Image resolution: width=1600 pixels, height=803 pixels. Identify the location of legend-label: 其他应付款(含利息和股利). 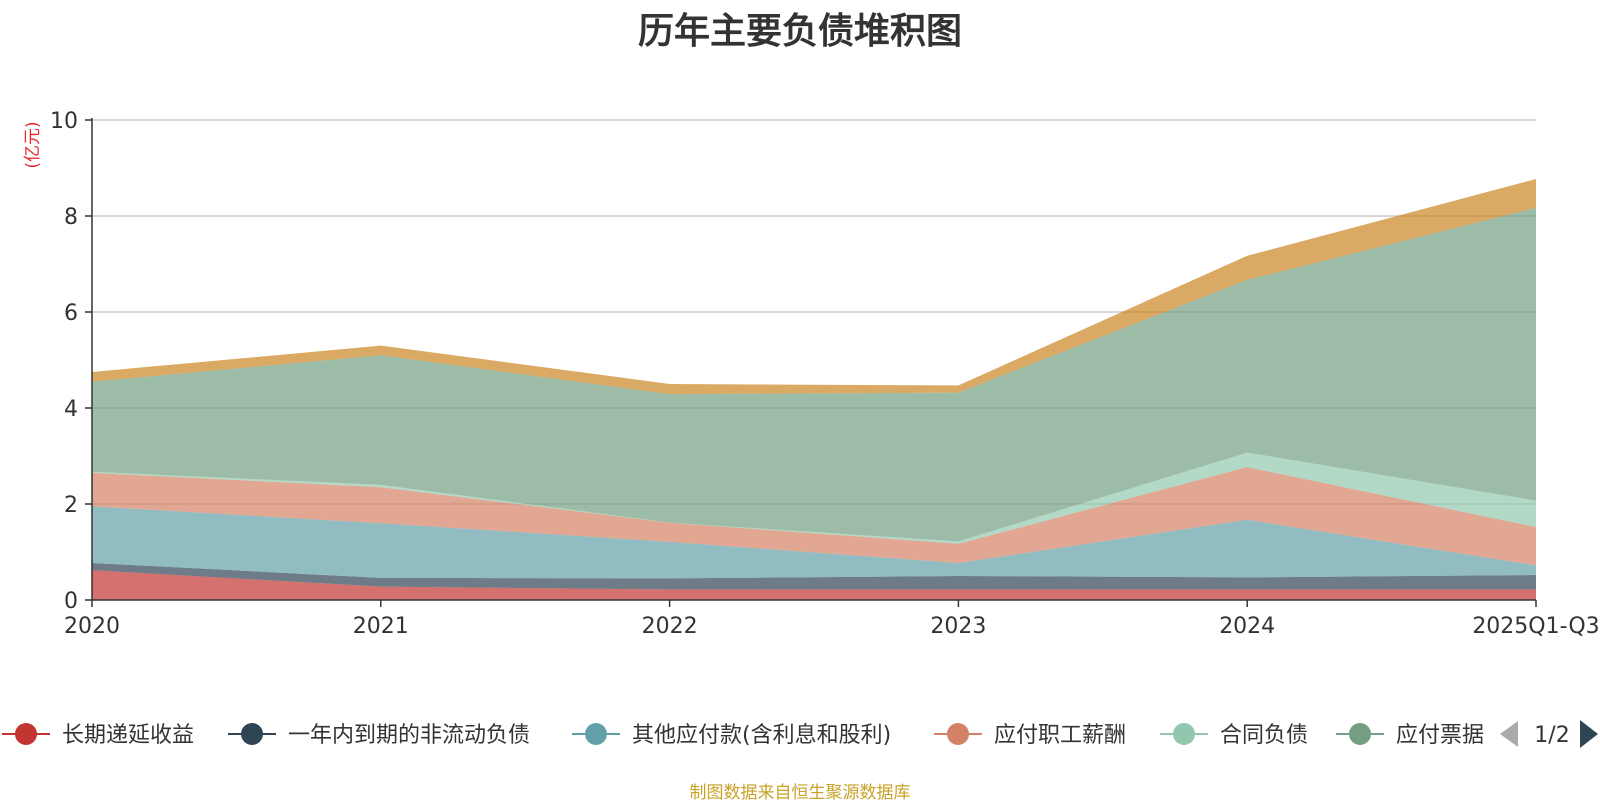
(761, 735).